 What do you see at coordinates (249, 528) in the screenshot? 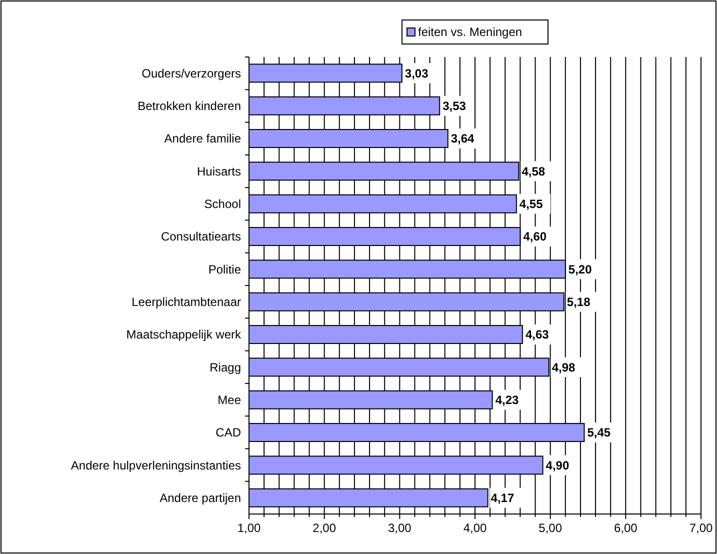
I see `x-tick-label: 1,00` at bounding box center [249, 528].